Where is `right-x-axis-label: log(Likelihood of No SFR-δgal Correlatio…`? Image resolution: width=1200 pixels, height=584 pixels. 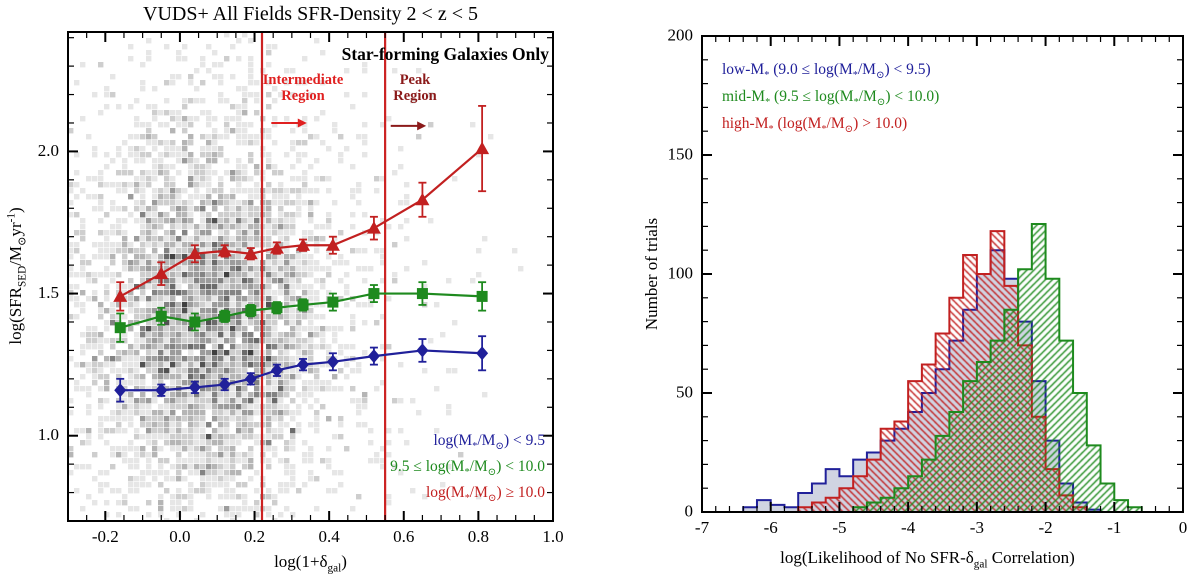 right-x-axis-label: log(Likelihood of No SFR-δgal Correlatio… is located at coordinates (927, 559).